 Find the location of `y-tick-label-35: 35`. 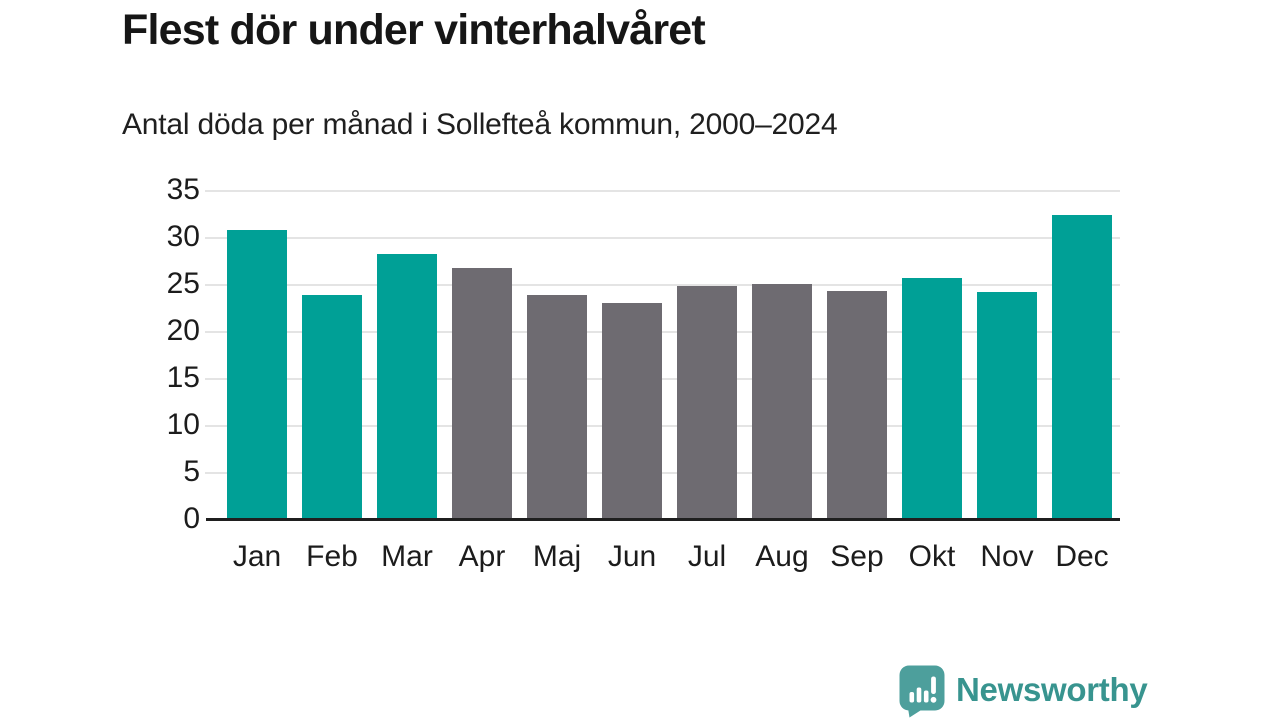

y-tick-label-35: 35 is located at coordinates (183, 190).